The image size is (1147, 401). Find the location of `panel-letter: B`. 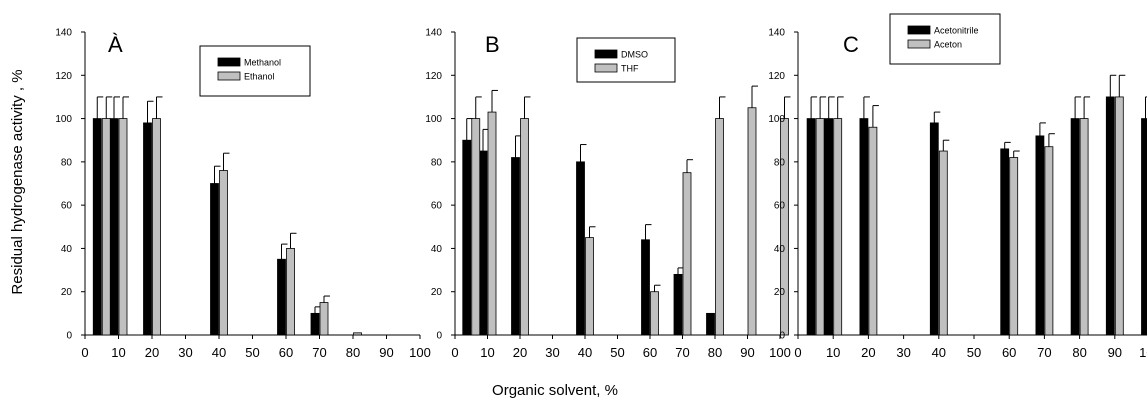

panel-letter: B is located at coordinates (492, 44).